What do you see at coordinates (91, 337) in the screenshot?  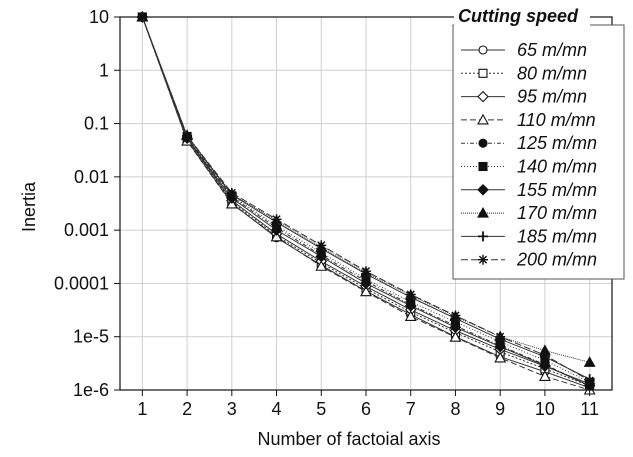 I see `y-tick-label: 1e-5` at bounding box center [91, 337].